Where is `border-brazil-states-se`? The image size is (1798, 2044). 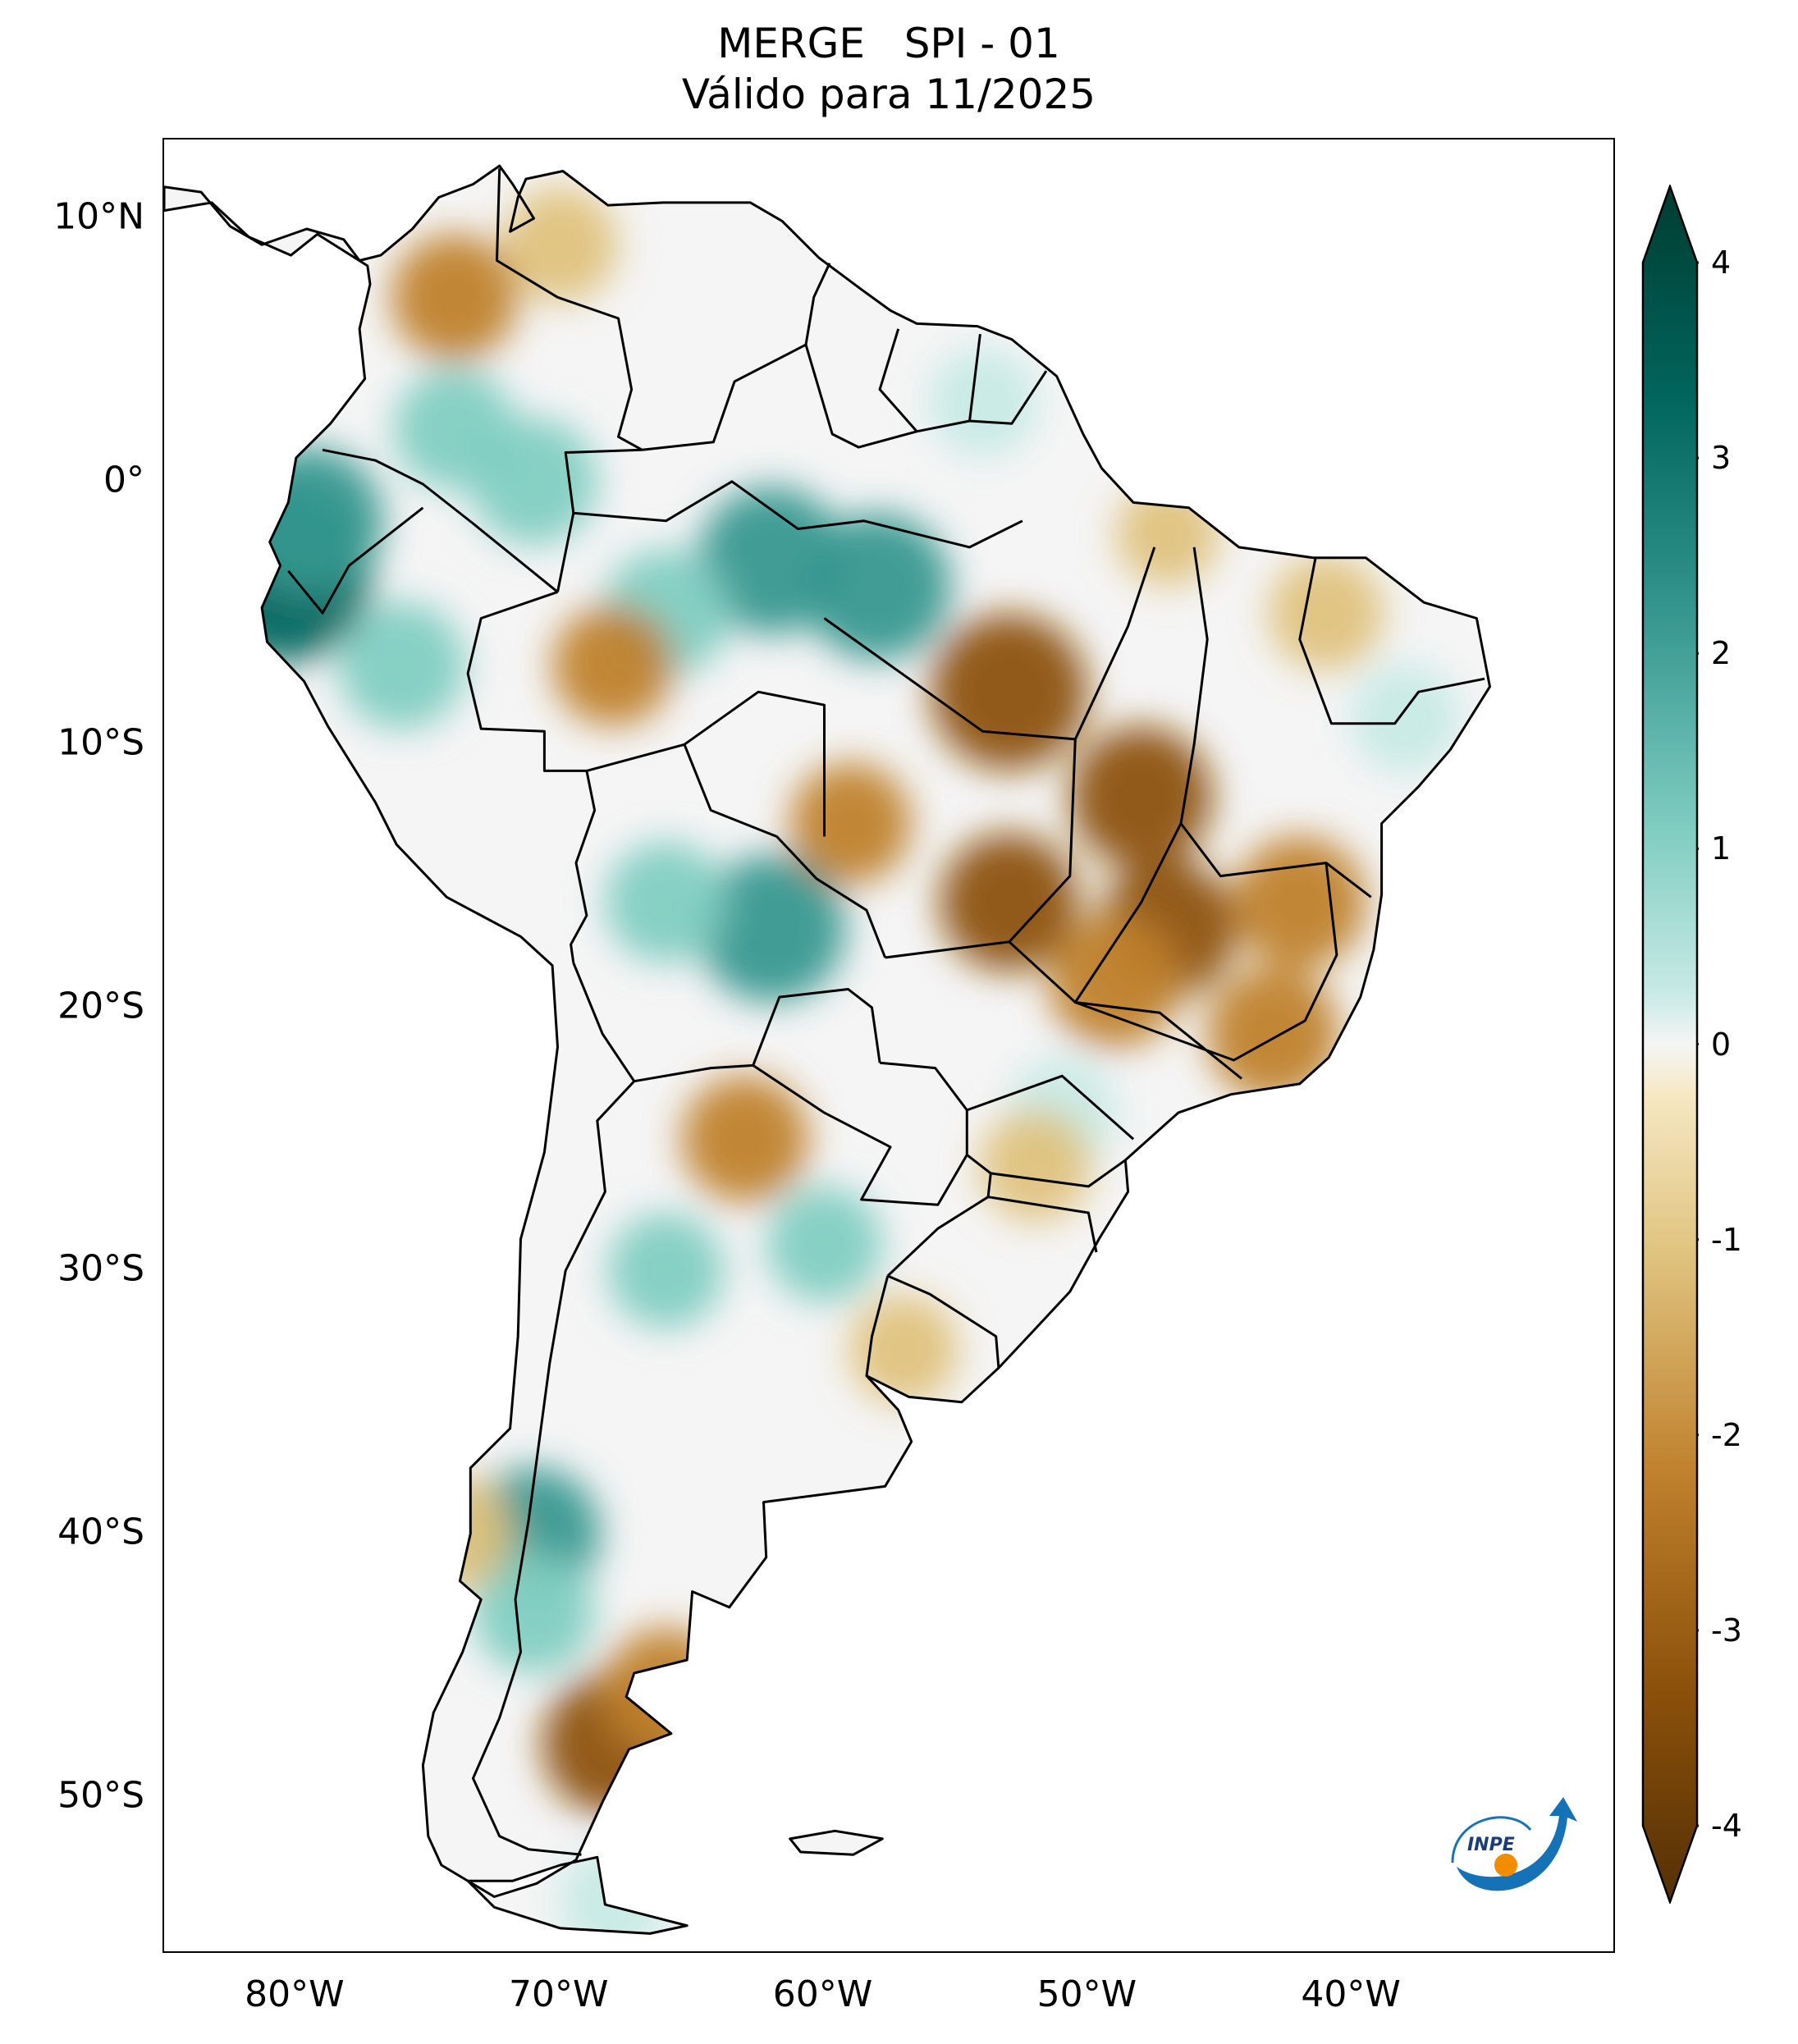
border-brazil-states-se is located at coordinates (1125, 1010).